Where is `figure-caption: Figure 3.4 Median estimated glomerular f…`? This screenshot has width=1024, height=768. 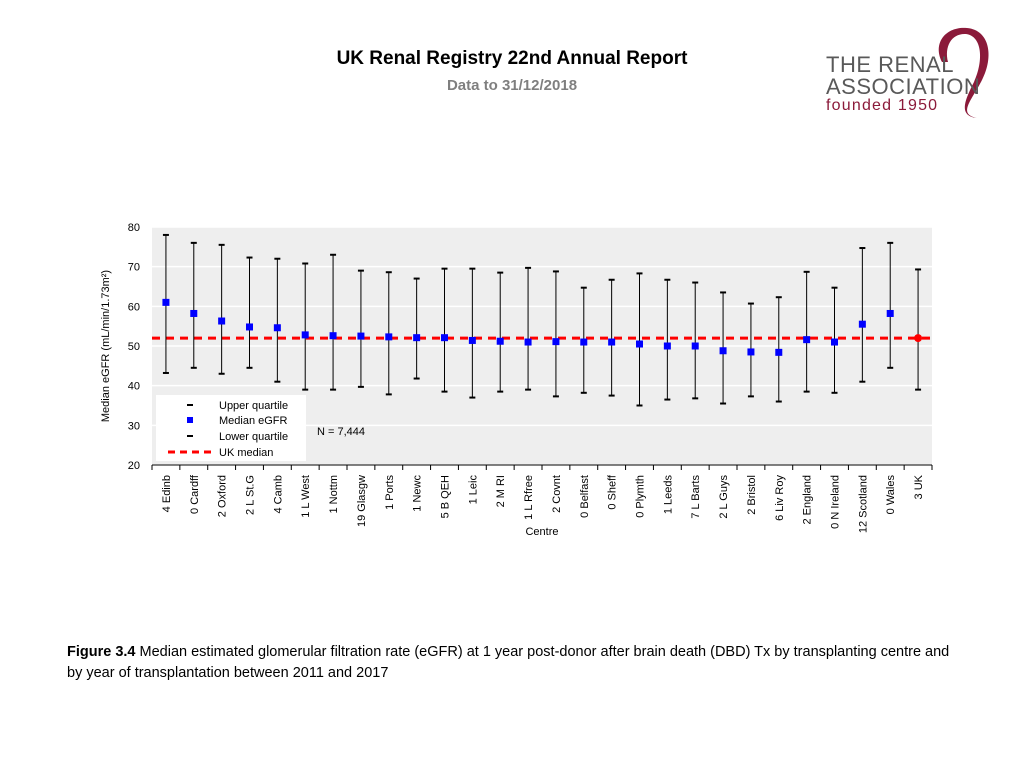 figure-caption: Figure 3.4 Median estimated glomerular f… is located at coordinates (517, 663).